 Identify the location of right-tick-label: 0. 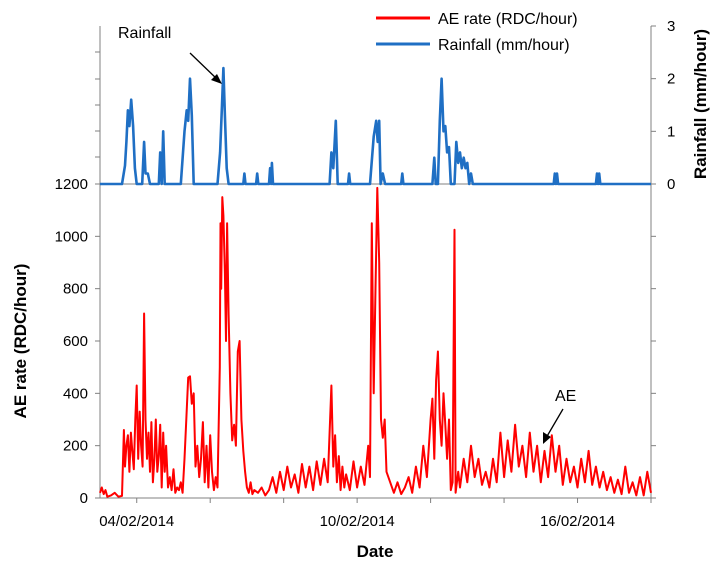
(671, 184).